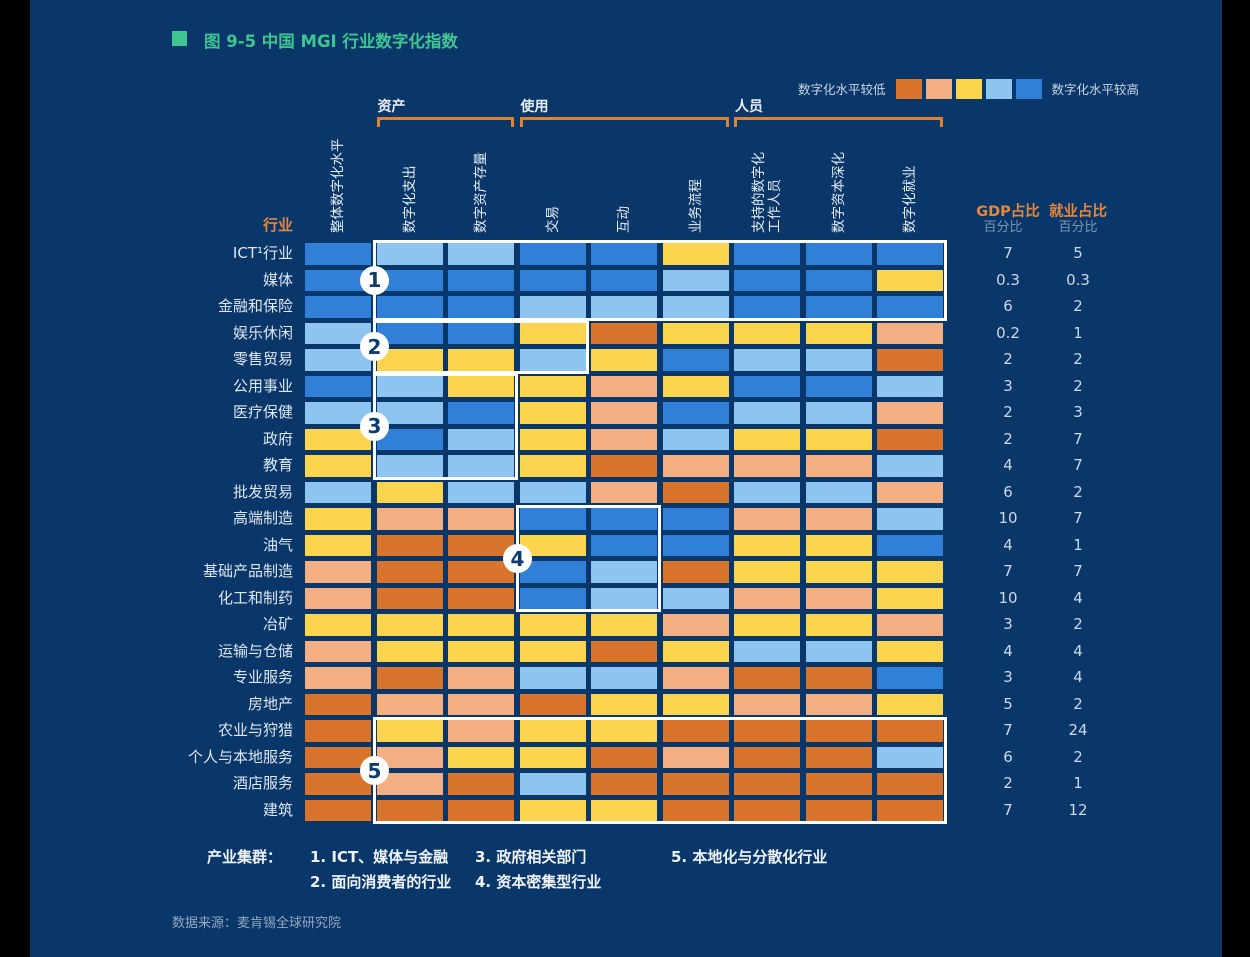 This screenshot has height=957, width=1250. I want to click on gdp-share-header: GDP占比, so click(1008, 212).